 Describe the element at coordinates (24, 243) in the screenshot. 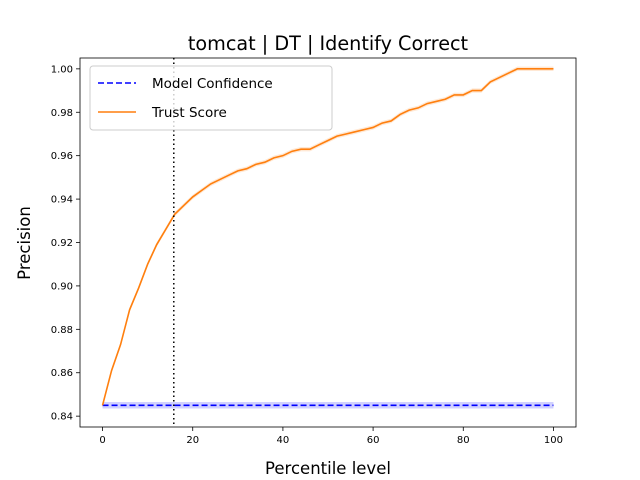

I see `y-axis-label: Precision` at that location.